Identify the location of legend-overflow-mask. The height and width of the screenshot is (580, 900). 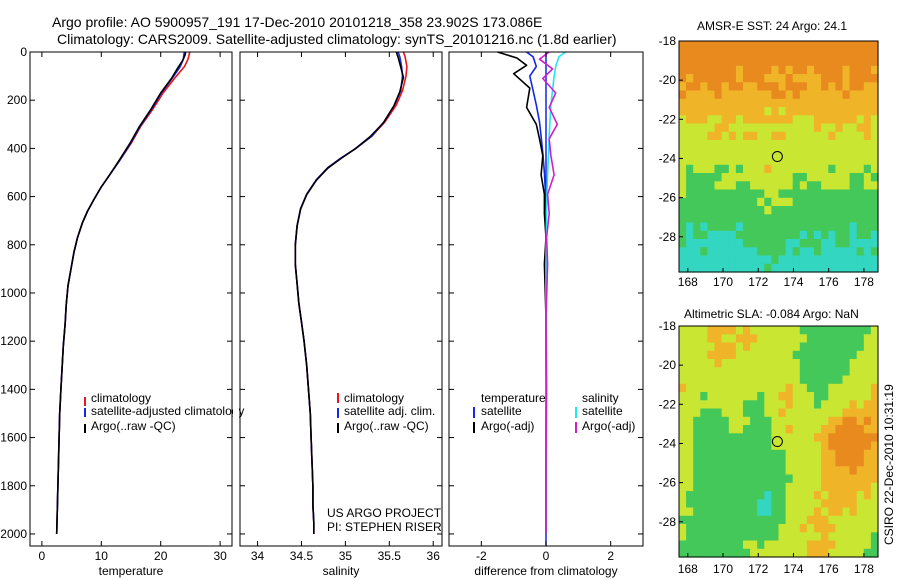
(236, 411).